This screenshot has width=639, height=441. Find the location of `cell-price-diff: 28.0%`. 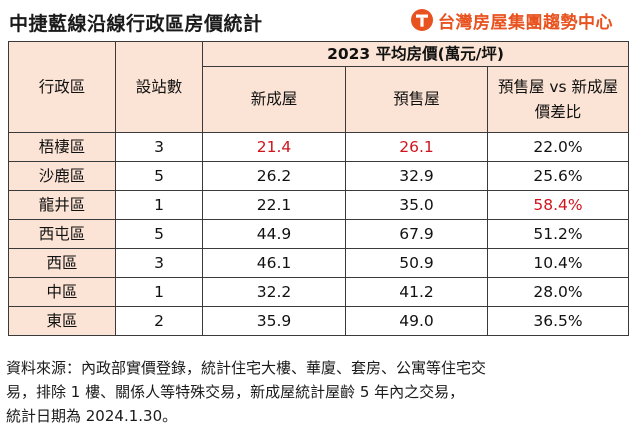

cell-price-diff: 28.0% is located at coordinates (558, 292).